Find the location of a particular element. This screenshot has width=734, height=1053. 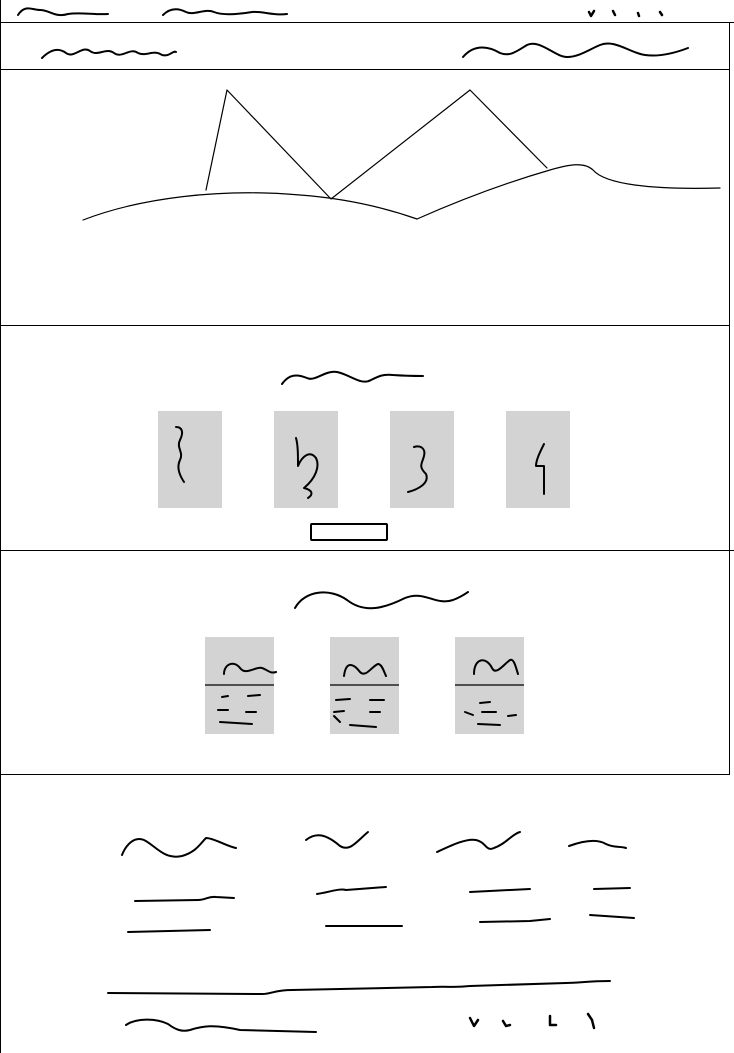

divider-features is located at coordinates (367, 550).